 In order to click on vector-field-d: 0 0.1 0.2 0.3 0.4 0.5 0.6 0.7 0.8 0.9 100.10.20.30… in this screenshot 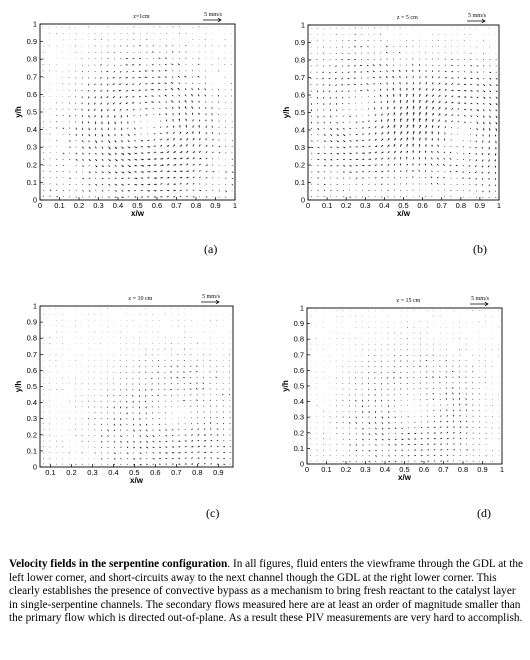, I will do `click(392, 389)`.